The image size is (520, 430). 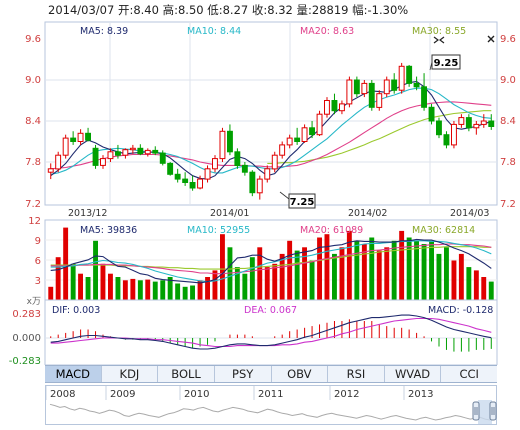 I want to click on tab-wvad: WVAD, so click(x=413, y=374).